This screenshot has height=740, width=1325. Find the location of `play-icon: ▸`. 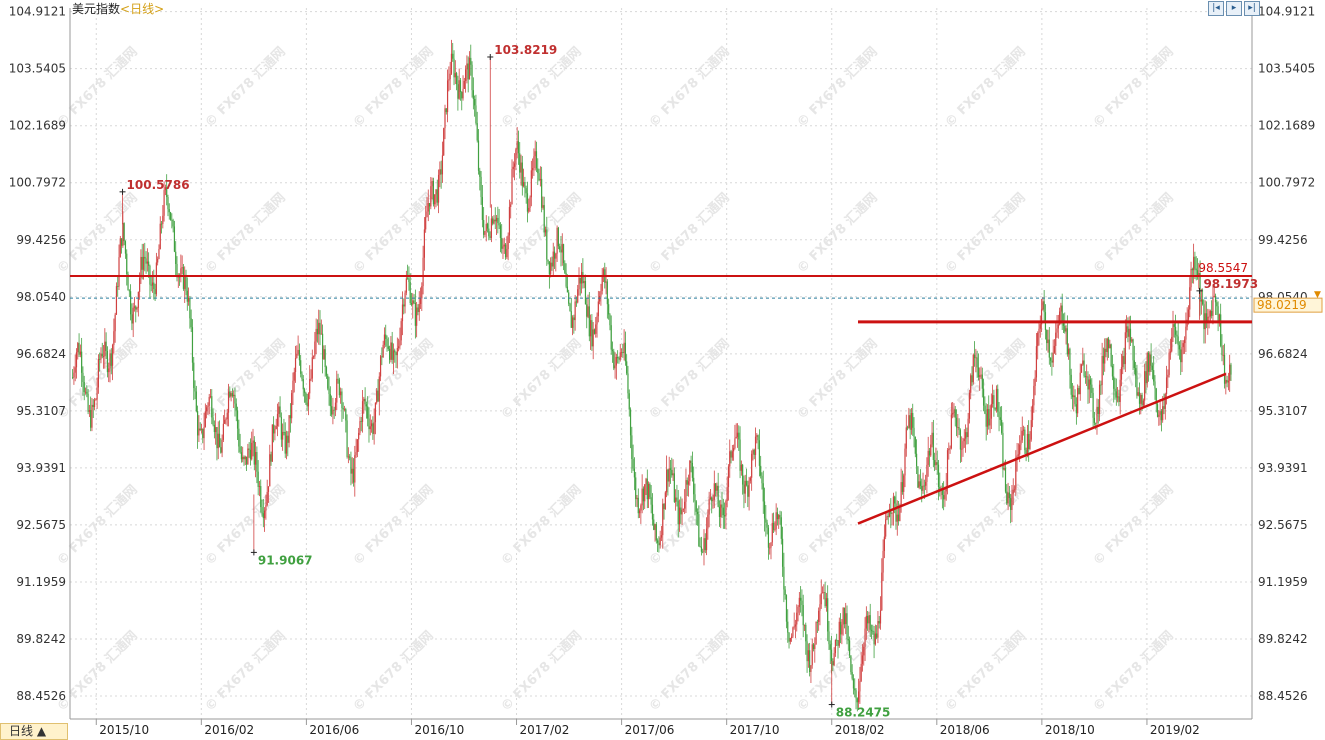

play-icon: ▸ is located at coordinates (1234, 8).